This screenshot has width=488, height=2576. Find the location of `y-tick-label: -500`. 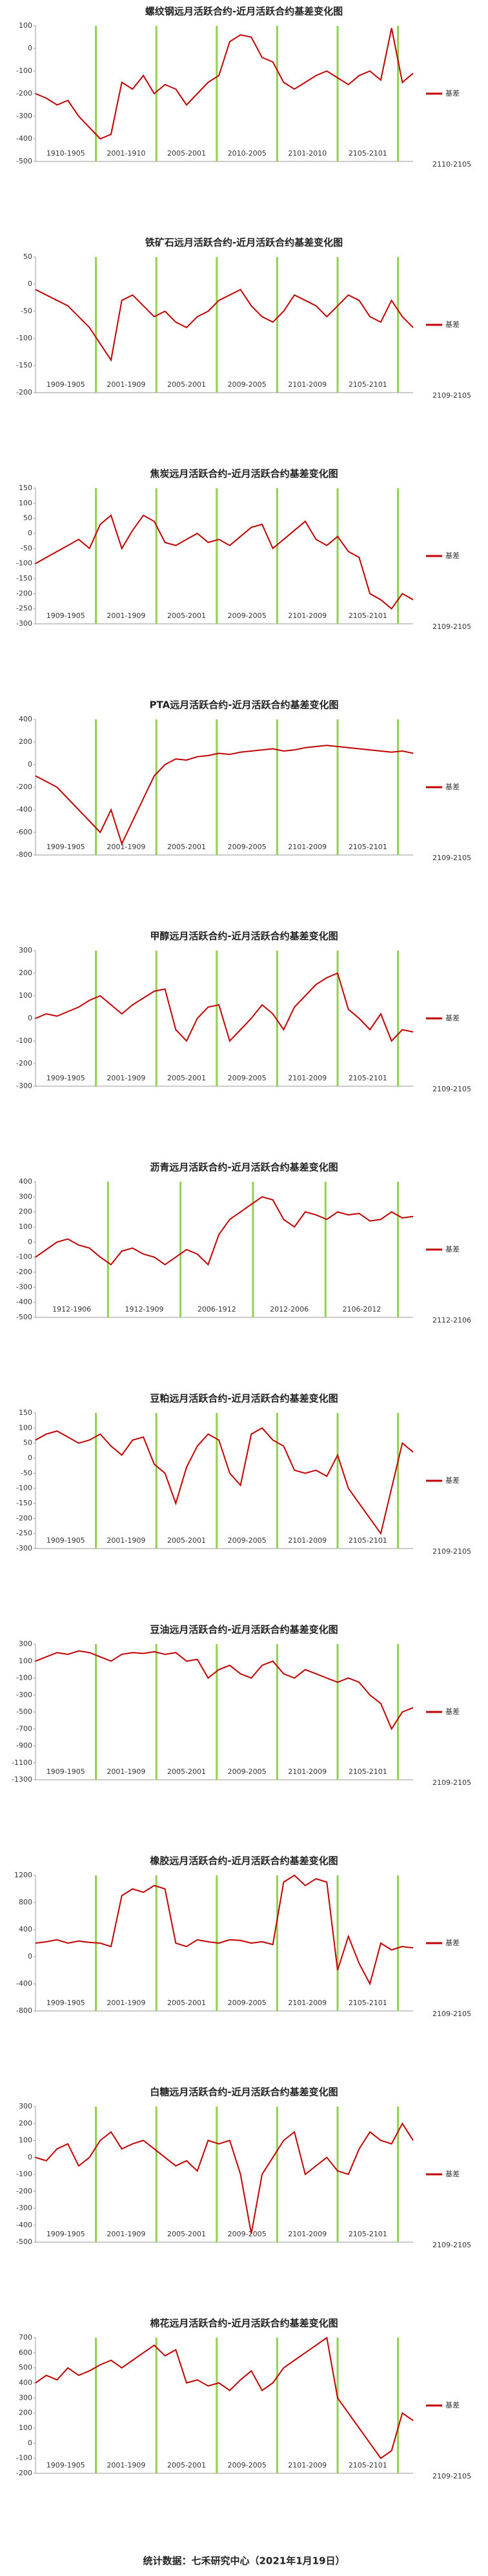

y-tick-label: -500 is located at coordinates (24, 1317).